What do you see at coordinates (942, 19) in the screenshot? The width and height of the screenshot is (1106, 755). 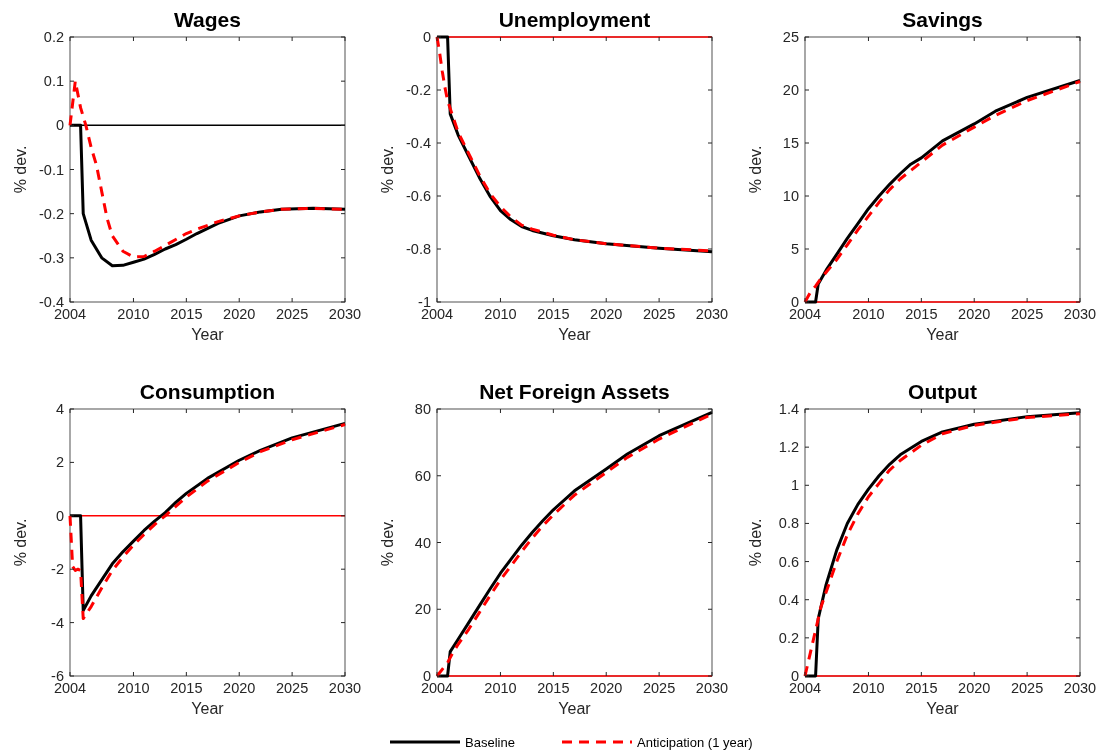 I see `chart-title: Savings` at bounding box center [942, 19].